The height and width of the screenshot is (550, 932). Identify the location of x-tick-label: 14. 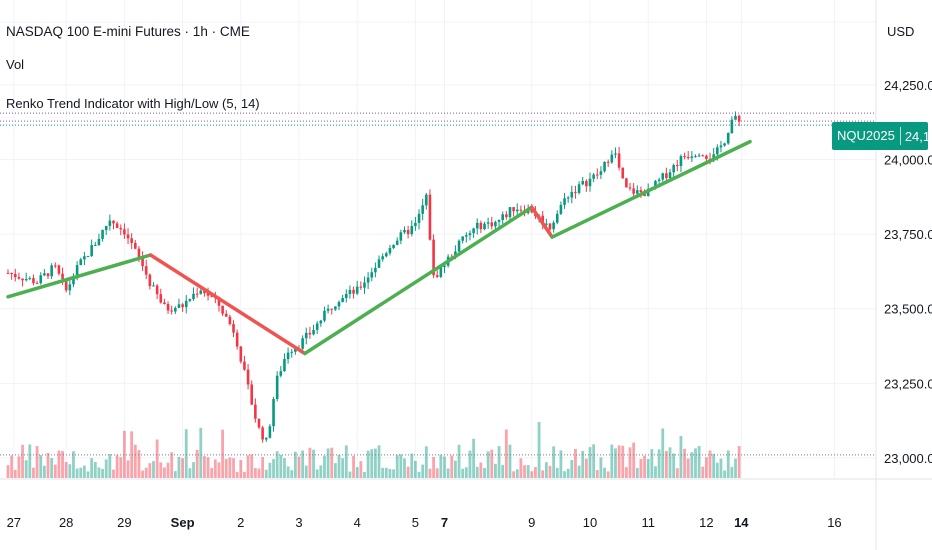
(741, 522).